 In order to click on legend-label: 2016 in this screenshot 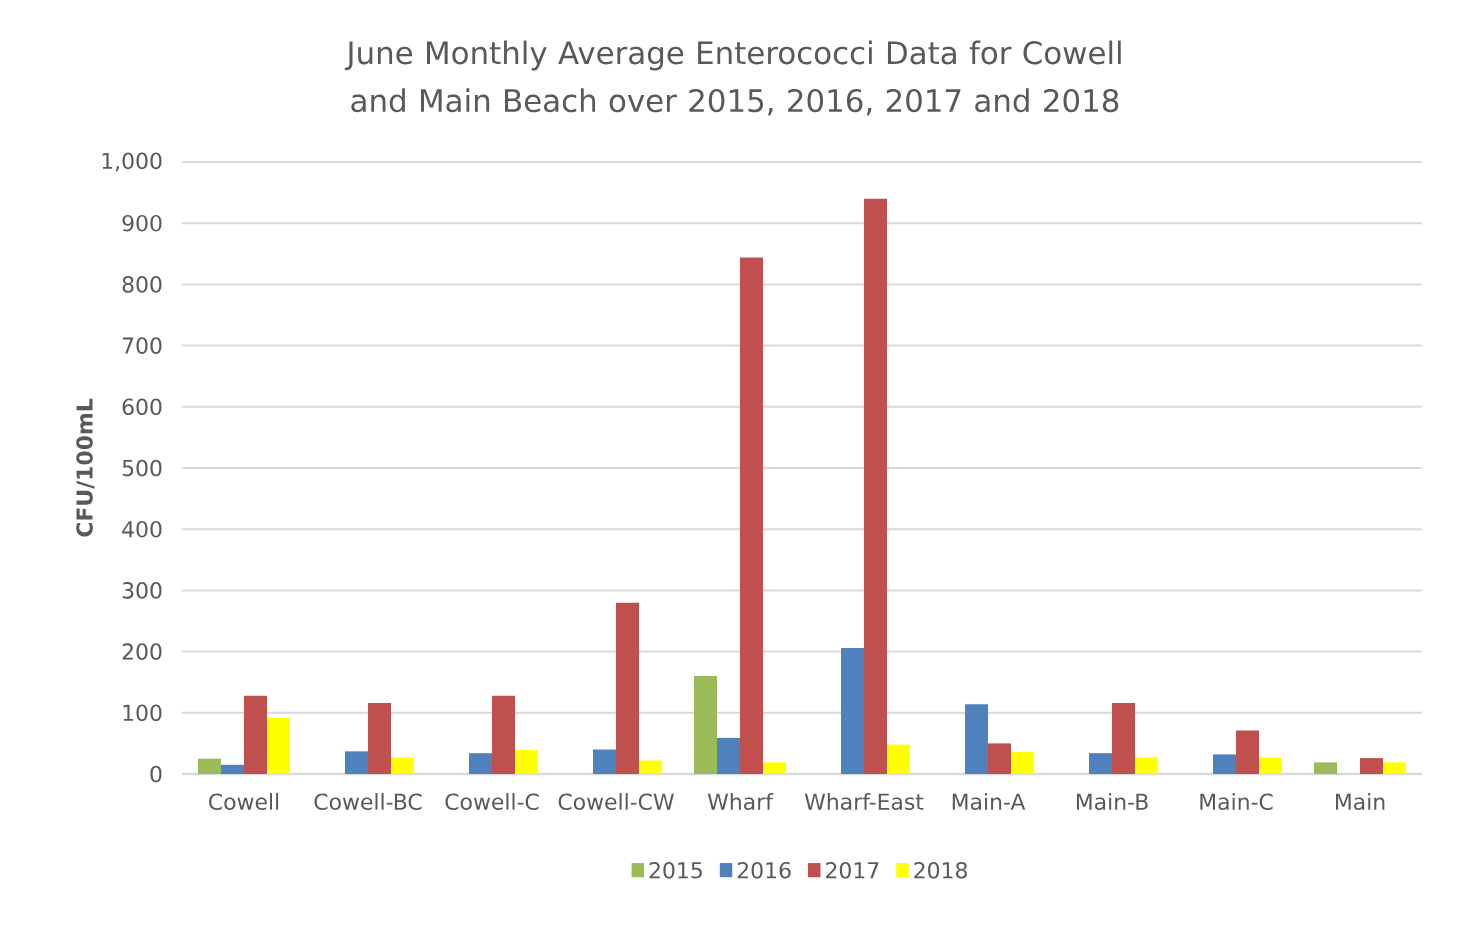, I will do `click(764, 870)`.